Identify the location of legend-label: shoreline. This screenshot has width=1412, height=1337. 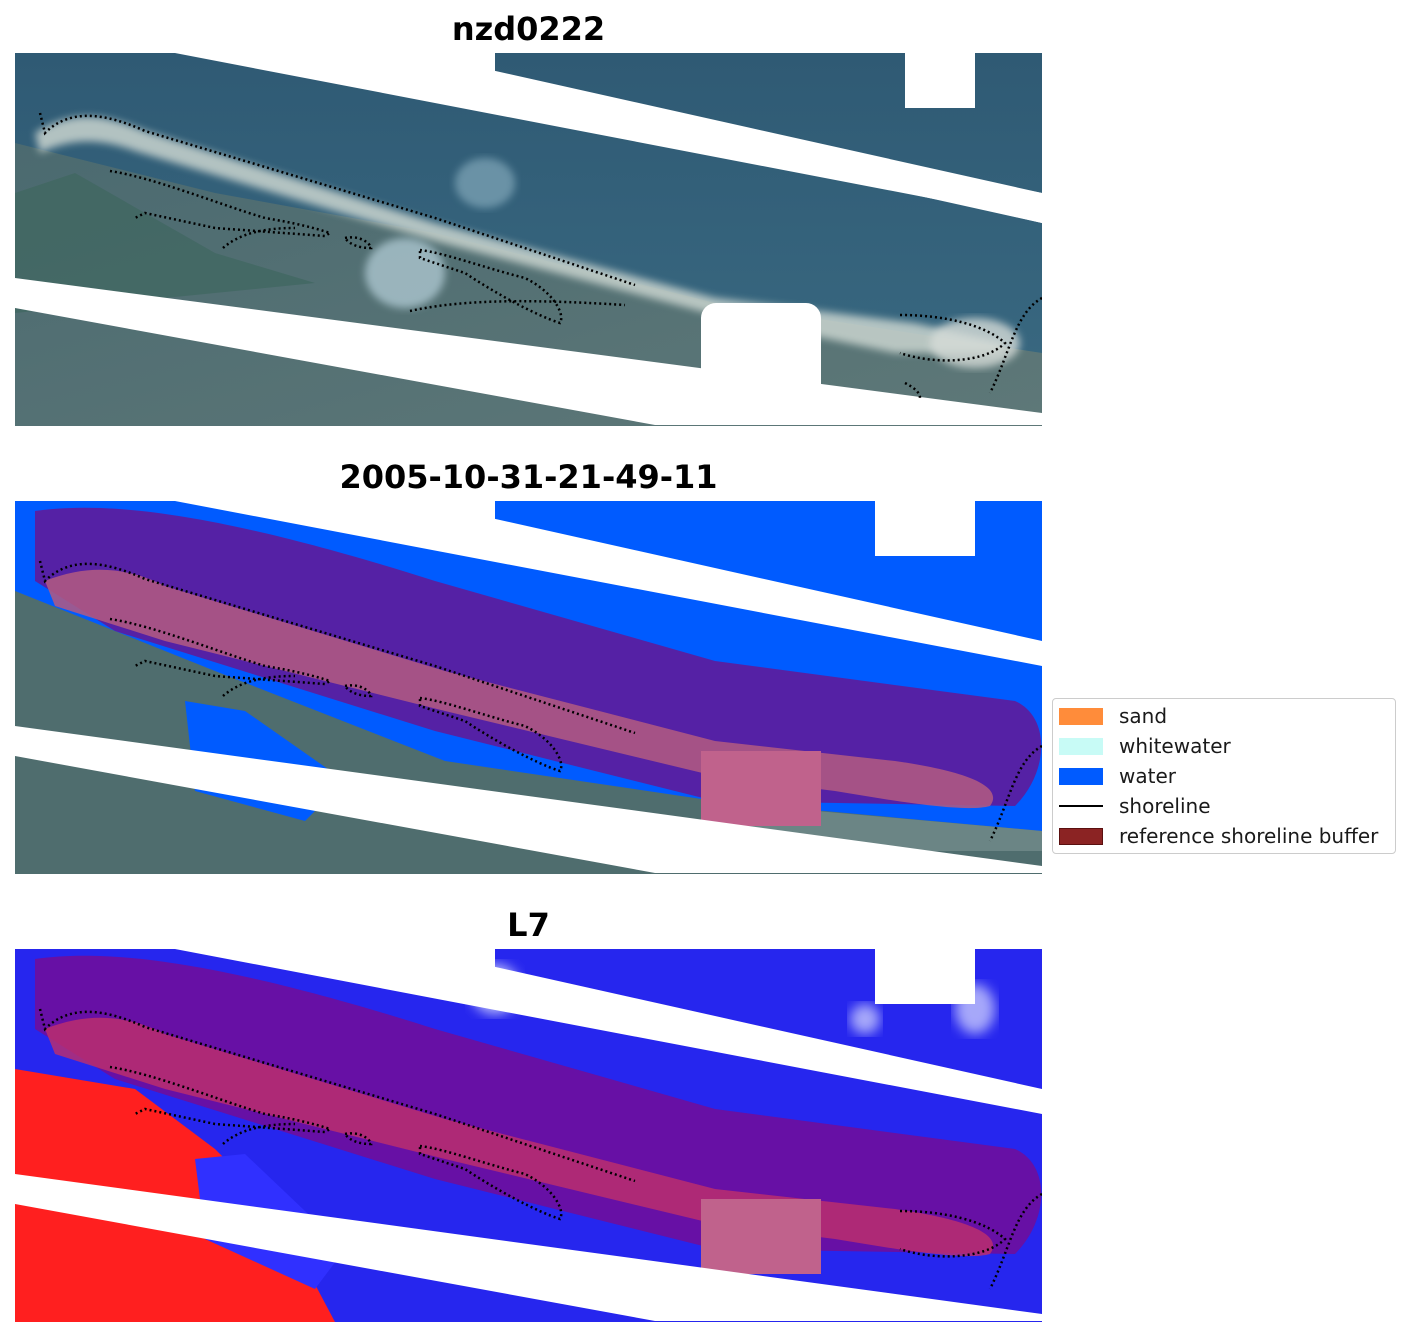
(1165, 806).